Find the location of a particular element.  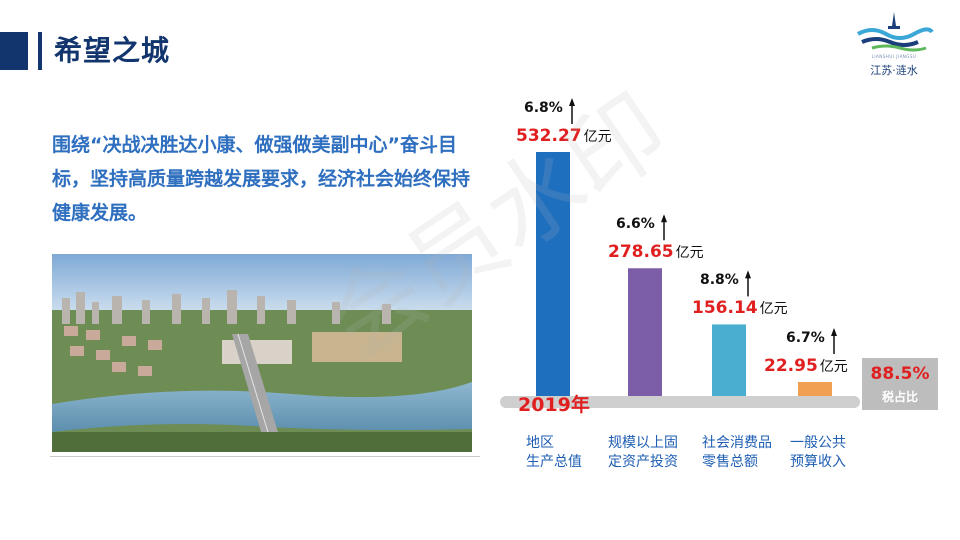

value-number-4: 22.95 is located at coordinates (791, 366).